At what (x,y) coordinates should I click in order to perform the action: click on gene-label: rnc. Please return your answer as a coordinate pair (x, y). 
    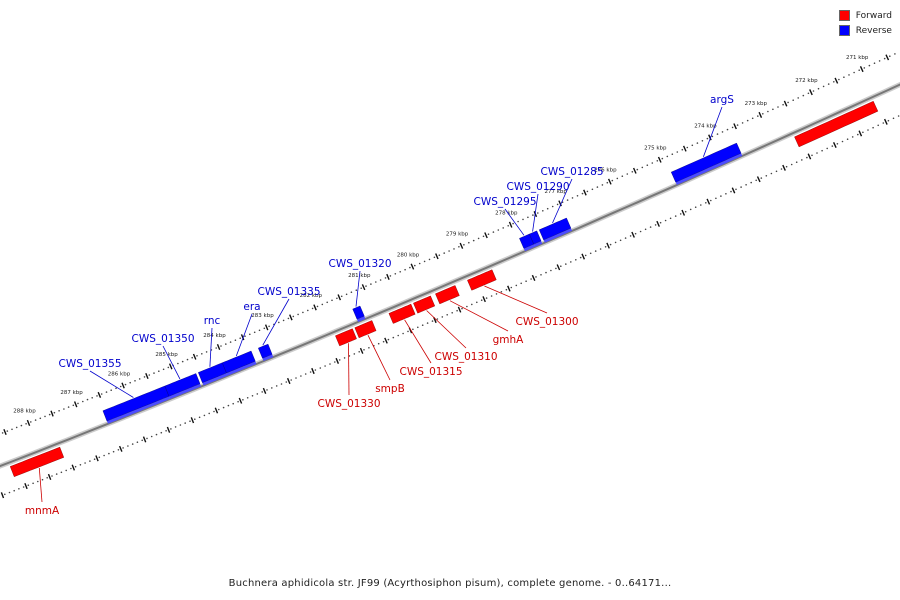
    Looking at the image, I should click on (212, 321).